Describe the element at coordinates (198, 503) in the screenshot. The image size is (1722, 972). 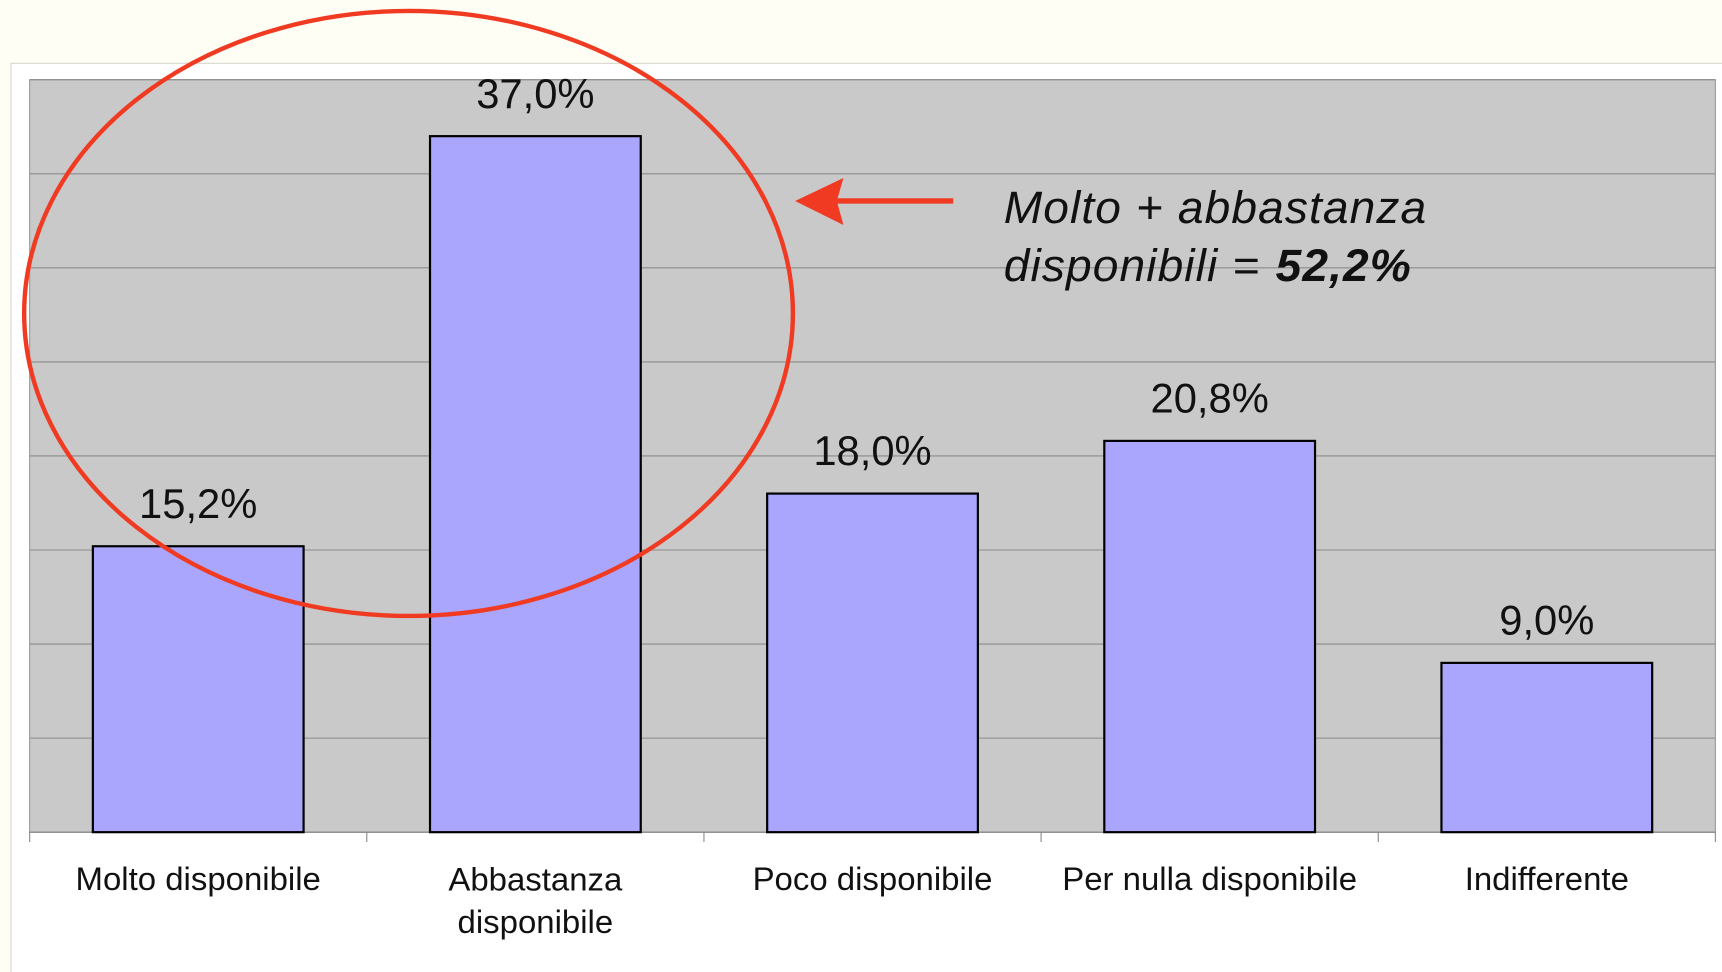
I see `value-label: 15,2%` at that location.